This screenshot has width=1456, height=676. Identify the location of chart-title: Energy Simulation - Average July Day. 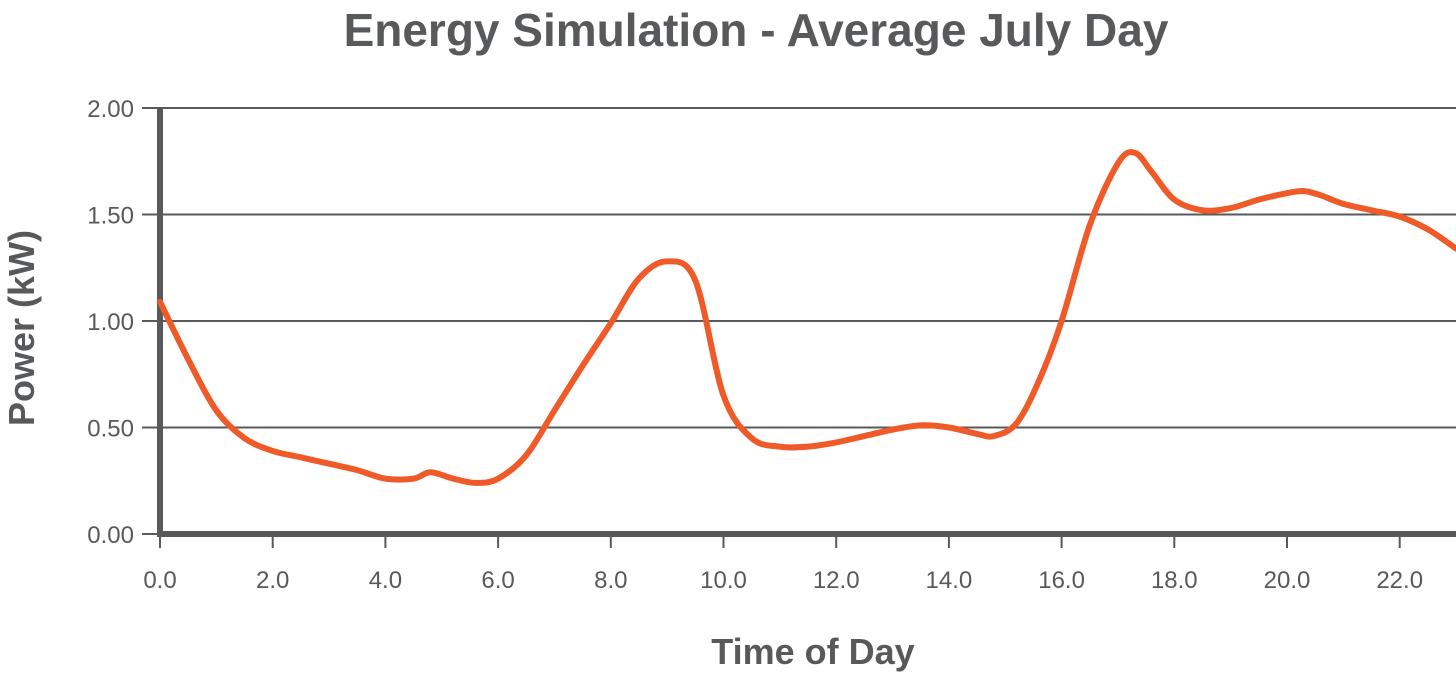
(756, 30).